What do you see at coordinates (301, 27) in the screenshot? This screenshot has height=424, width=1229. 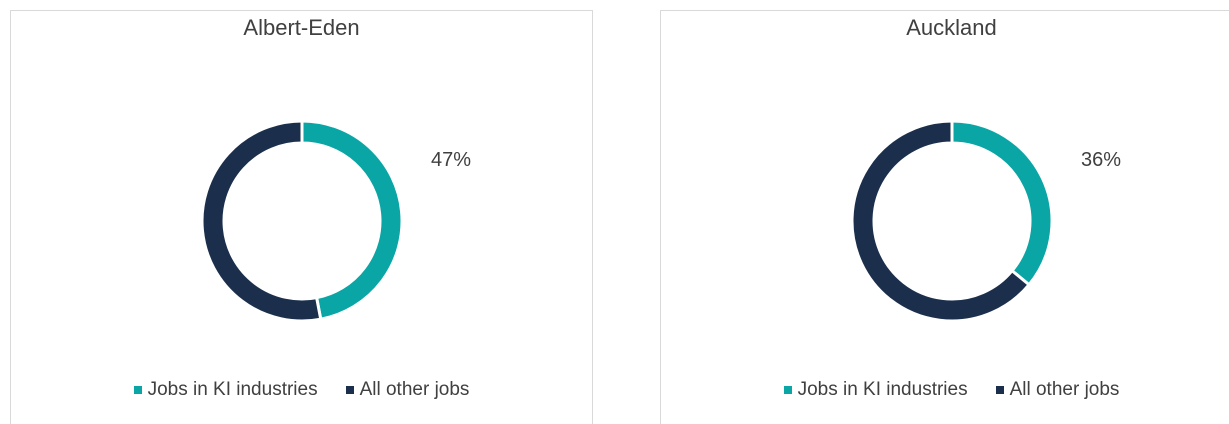 I see `chart-title: Albert-Eden` at bounding box center [301, 27].